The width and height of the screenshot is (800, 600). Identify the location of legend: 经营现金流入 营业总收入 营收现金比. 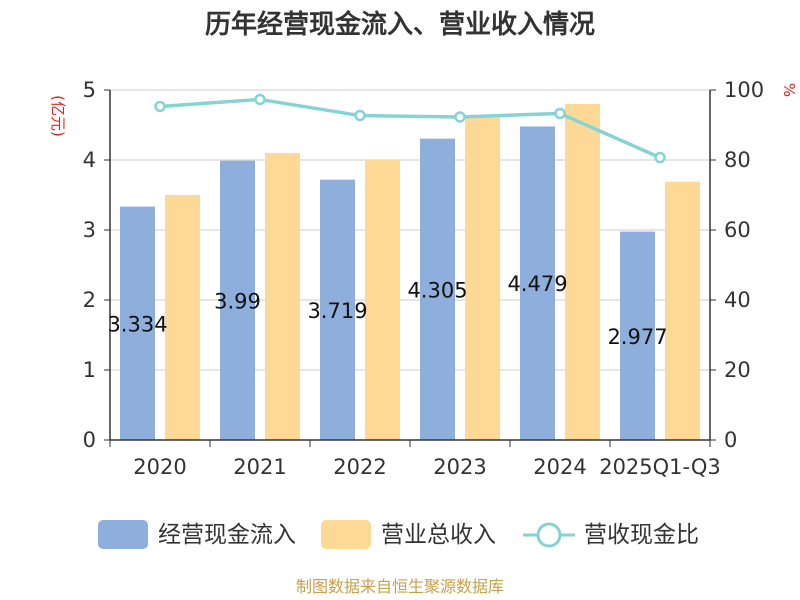
(398, 534).